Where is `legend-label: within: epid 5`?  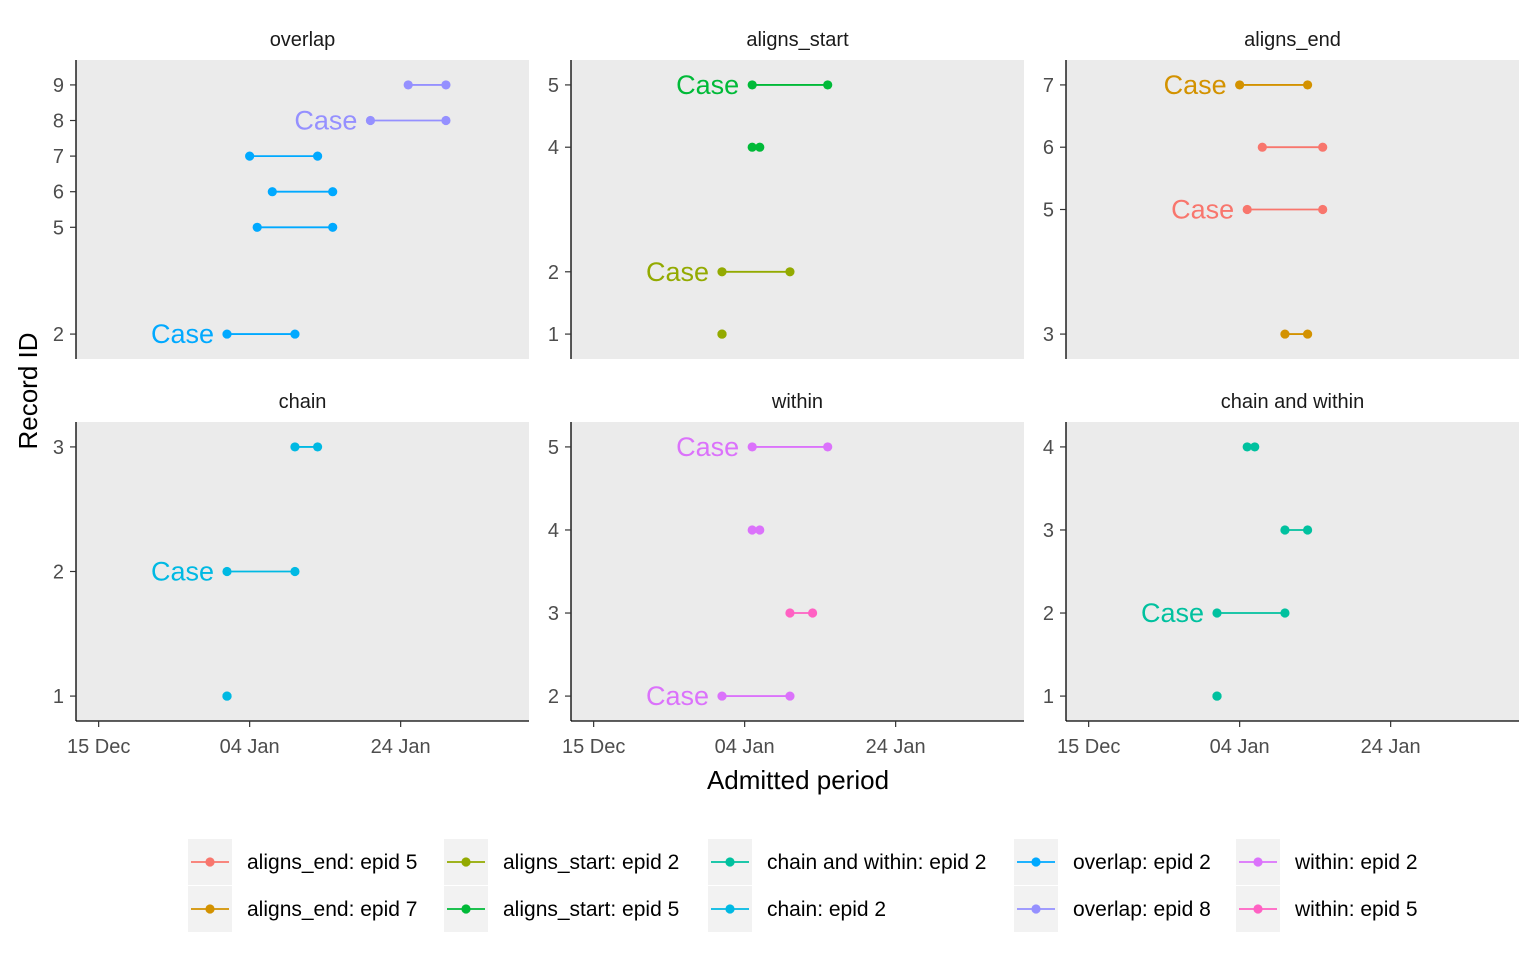 legend-label: within: epid 5 is located at coordinates (1356, 909).